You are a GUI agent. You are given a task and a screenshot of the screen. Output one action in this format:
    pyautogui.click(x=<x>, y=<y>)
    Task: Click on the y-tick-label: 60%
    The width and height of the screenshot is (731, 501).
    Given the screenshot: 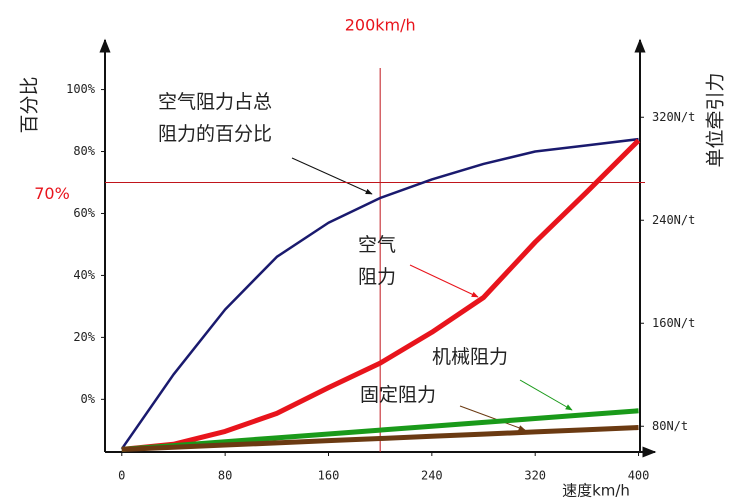 What is the action you would take?
    pyautogui.click(x=84, y=213)
    